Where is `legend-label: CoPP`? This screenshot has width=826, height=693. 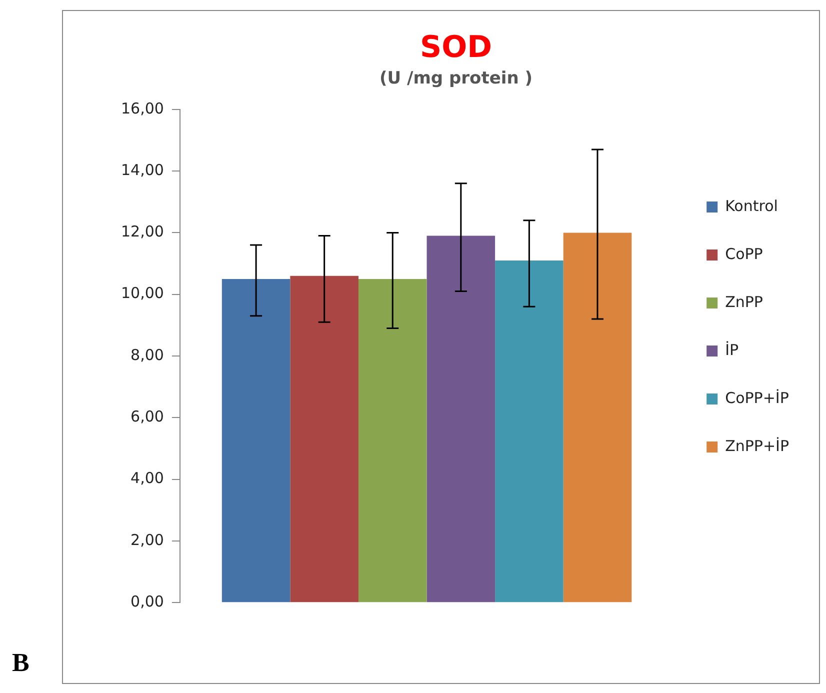
legend-label: CoPP is located at coordinates (744, 253).